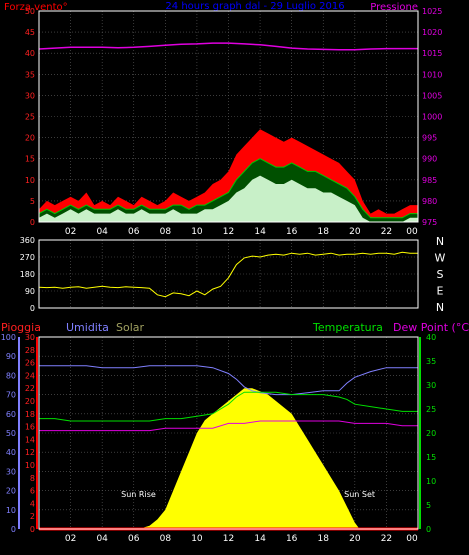 The width and height of the screenshot is (469, 555). What do you see at coordinates (431, 337) in the screenshot?
I see `temperature-y-tick-label: 40` at bounding box center [431, 337].